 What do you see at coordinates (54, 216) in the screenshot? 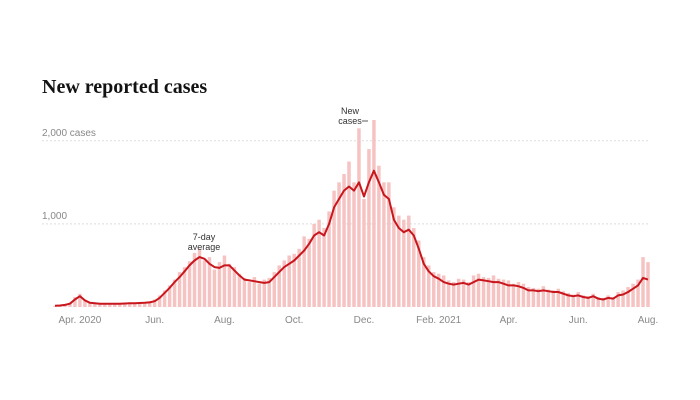
I see `y-tick-label: 1,000` at bounding box center [54, 216].